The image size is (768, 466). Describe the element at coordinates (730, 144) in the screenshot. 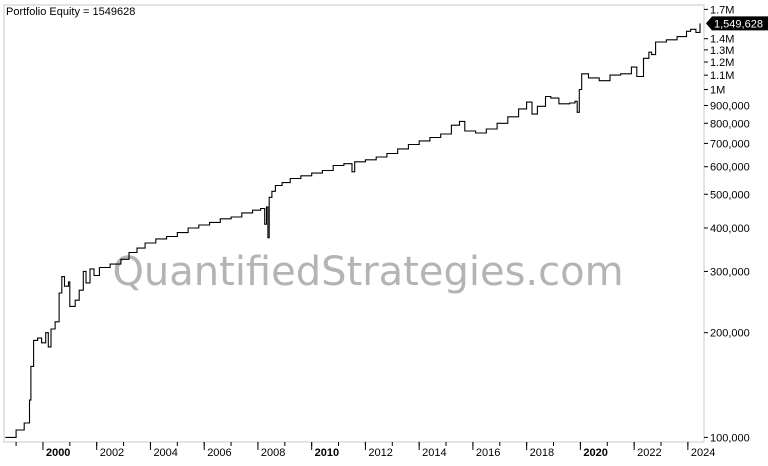

I see `y-tick-label-6: 700,000` at that location.